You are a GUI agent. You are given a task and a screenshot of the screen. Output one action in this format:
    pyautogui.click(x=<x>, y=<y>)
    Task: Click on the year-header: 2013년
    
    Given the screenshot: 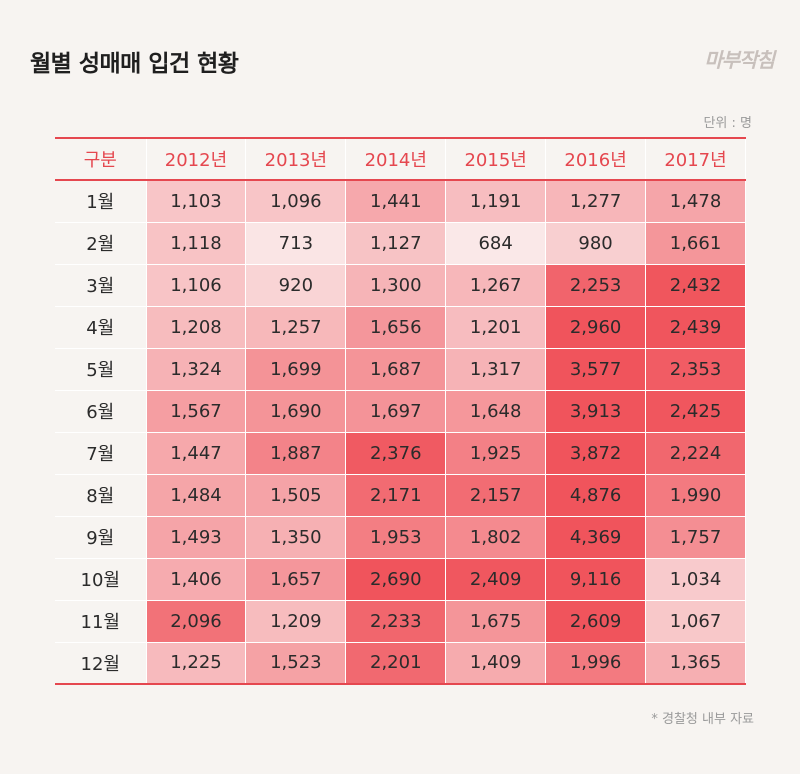 What is the action you would take?
    pyautogui.click(x=296, y=159)
    